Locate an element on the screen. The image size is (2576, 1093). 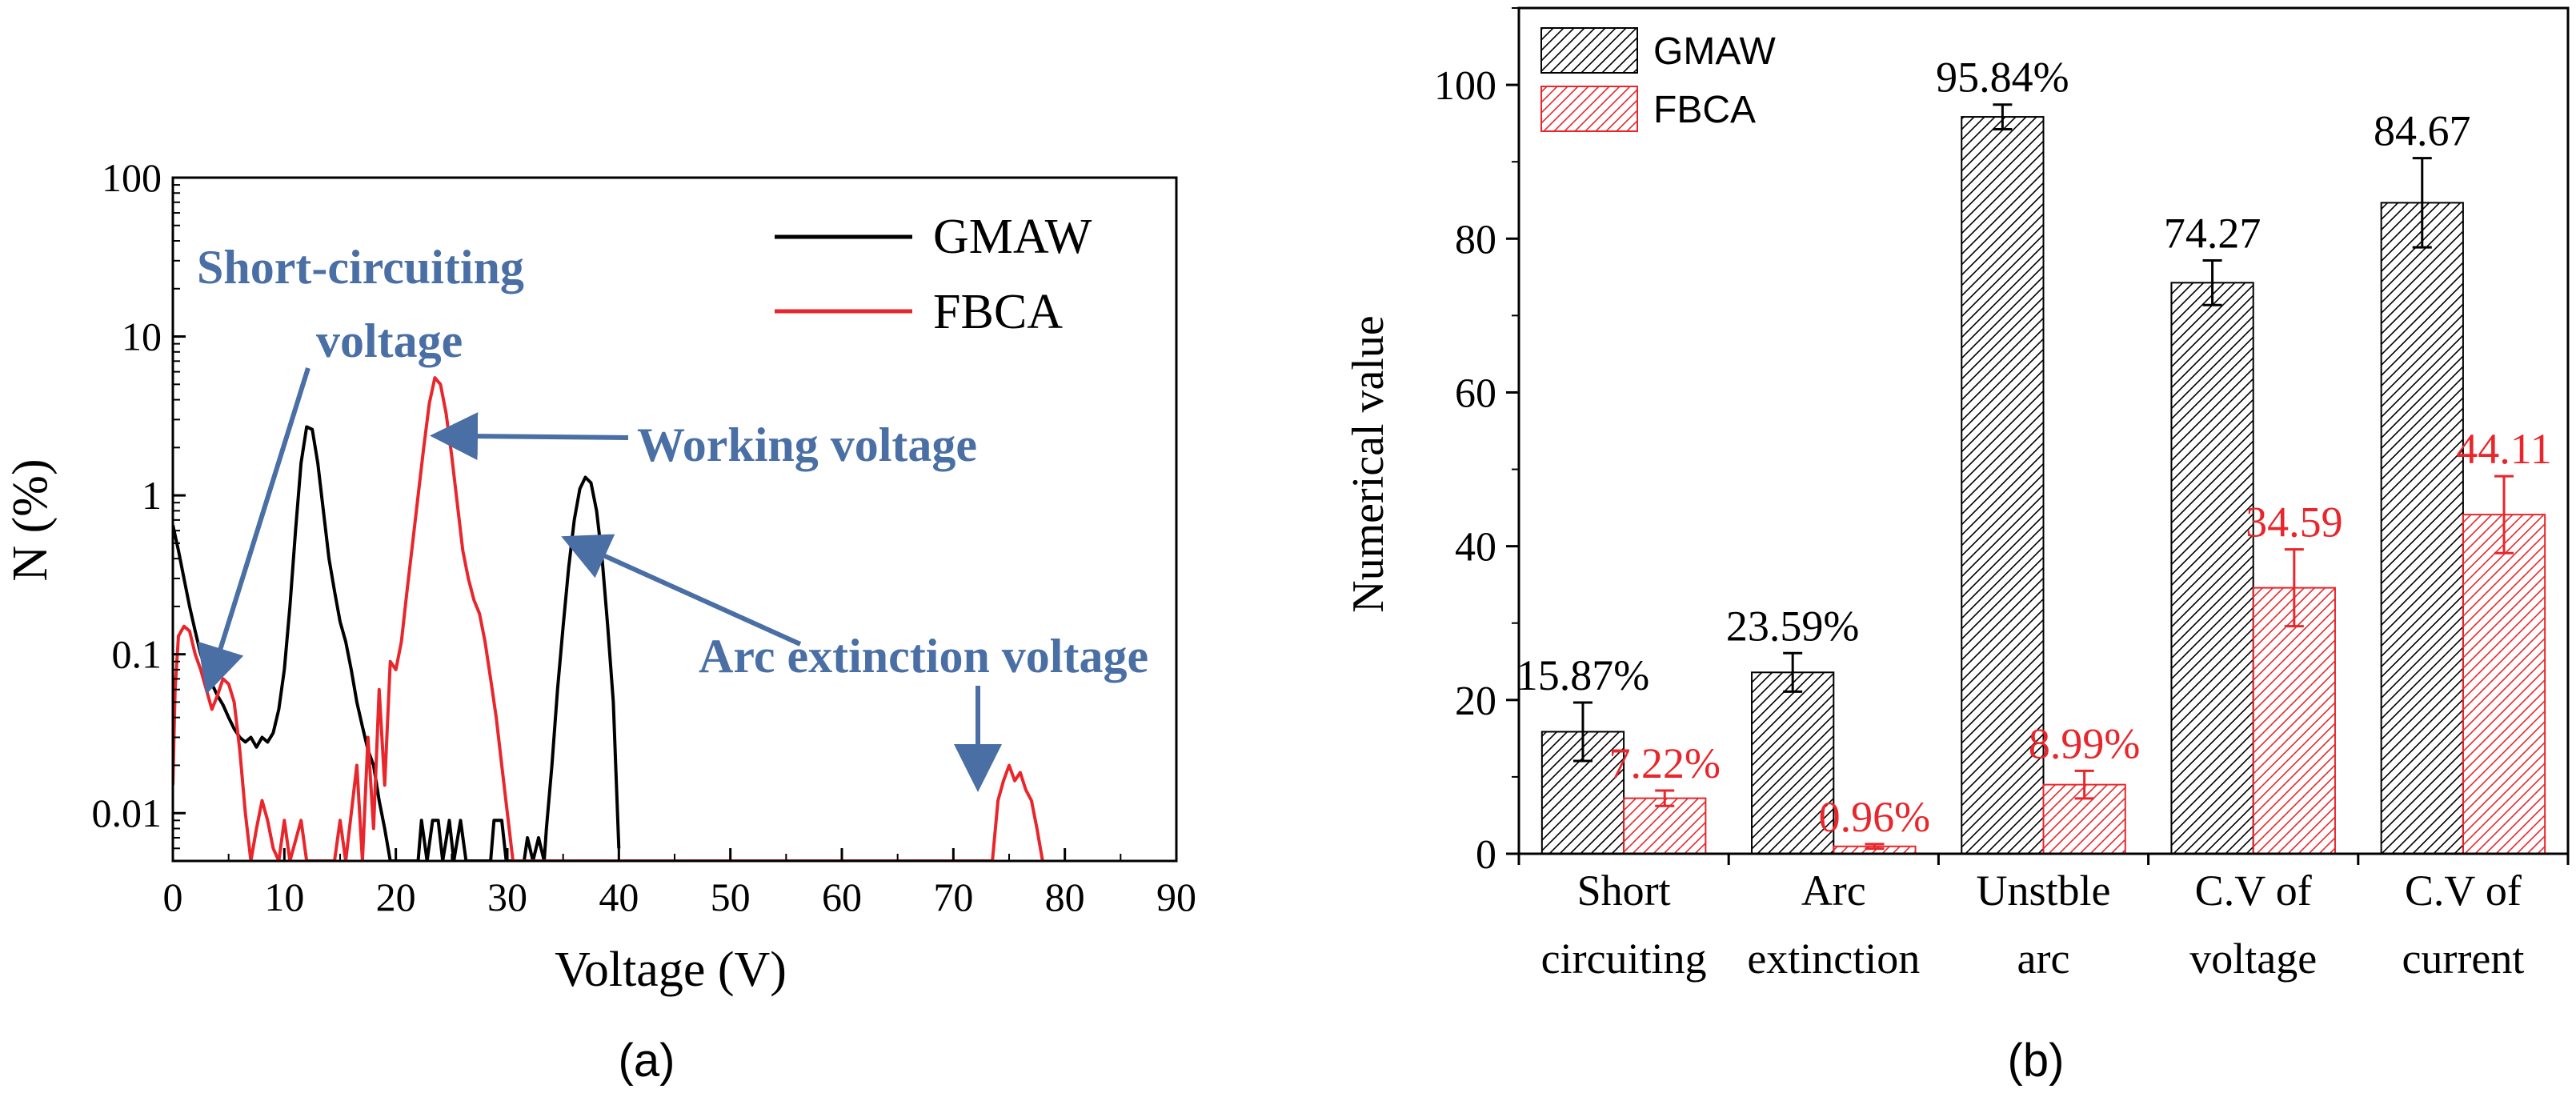
x-tick-label: 40 is located at coordinates (619, 897).